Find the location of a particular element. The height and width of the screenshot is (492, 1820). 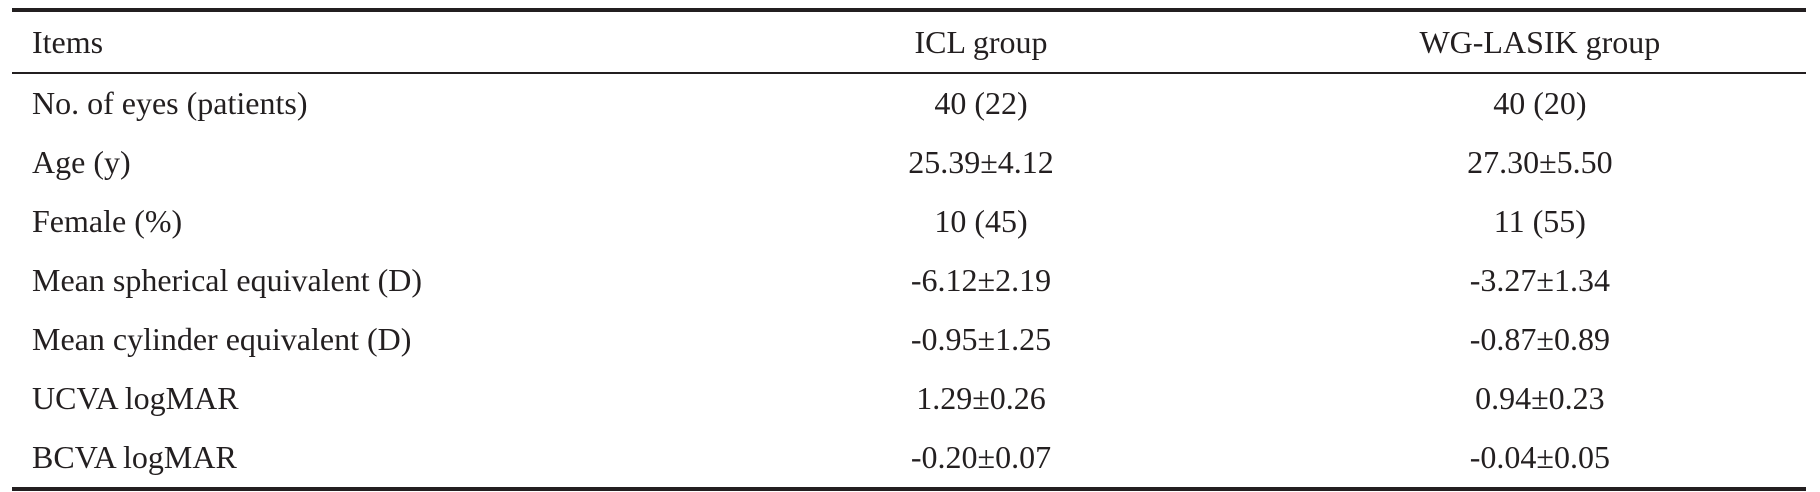

icl-value: 1.29±0.26 is located at coordinates (981, 398).